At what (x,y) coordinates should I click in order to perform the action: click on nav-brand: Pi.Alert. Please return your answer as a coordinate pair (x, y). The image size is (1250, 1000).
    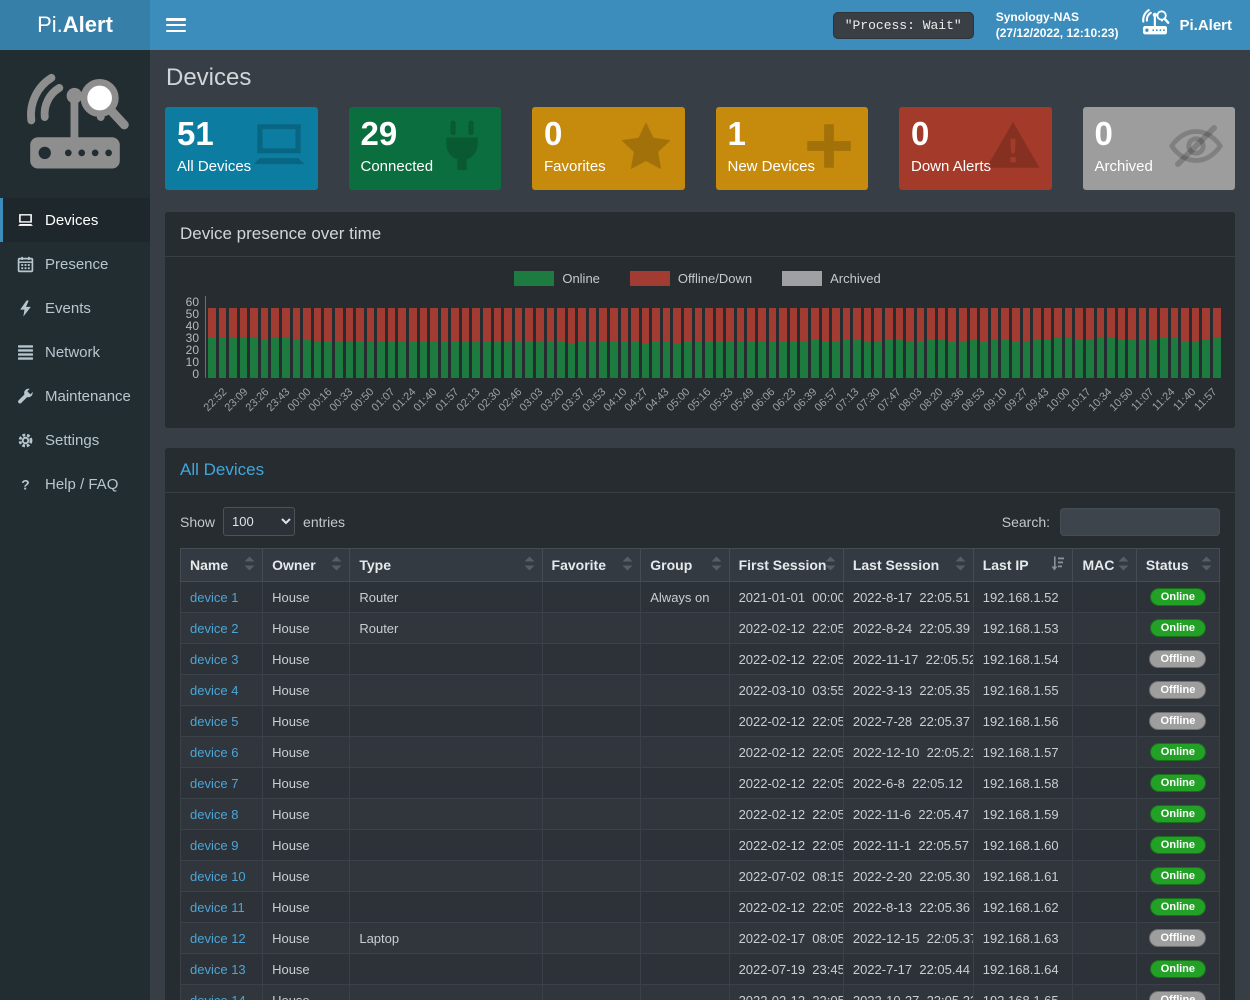
    Looking at the image, I should click on (1186, 25).